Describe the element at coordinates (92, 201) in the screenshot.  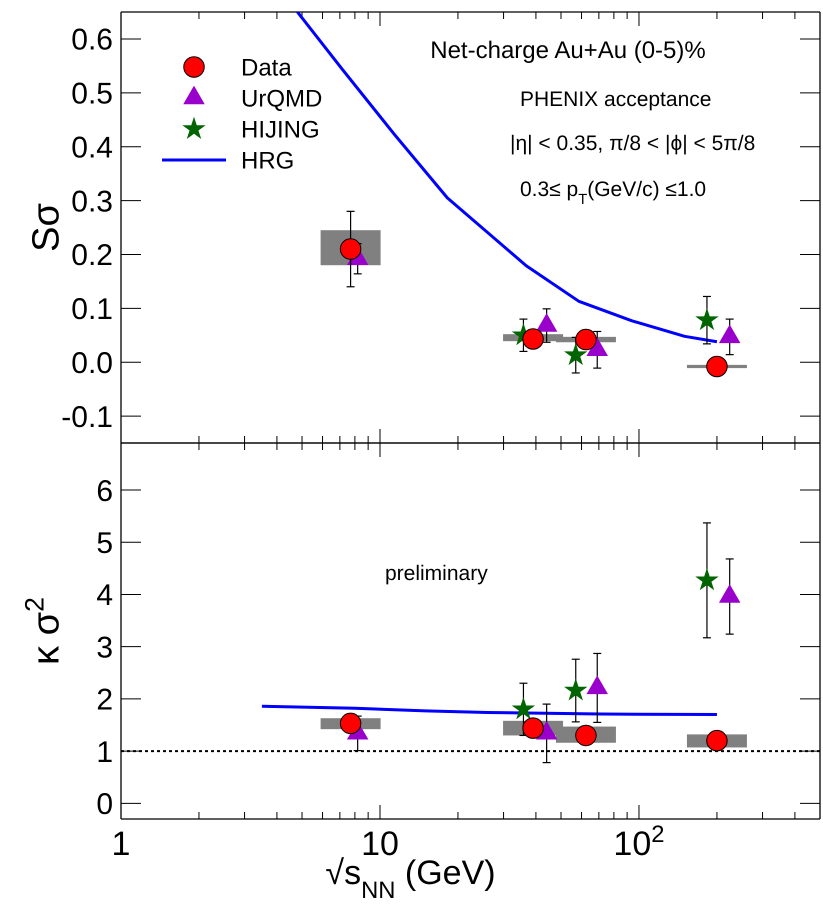
I see `y-tick-label: 0.3` at that location.